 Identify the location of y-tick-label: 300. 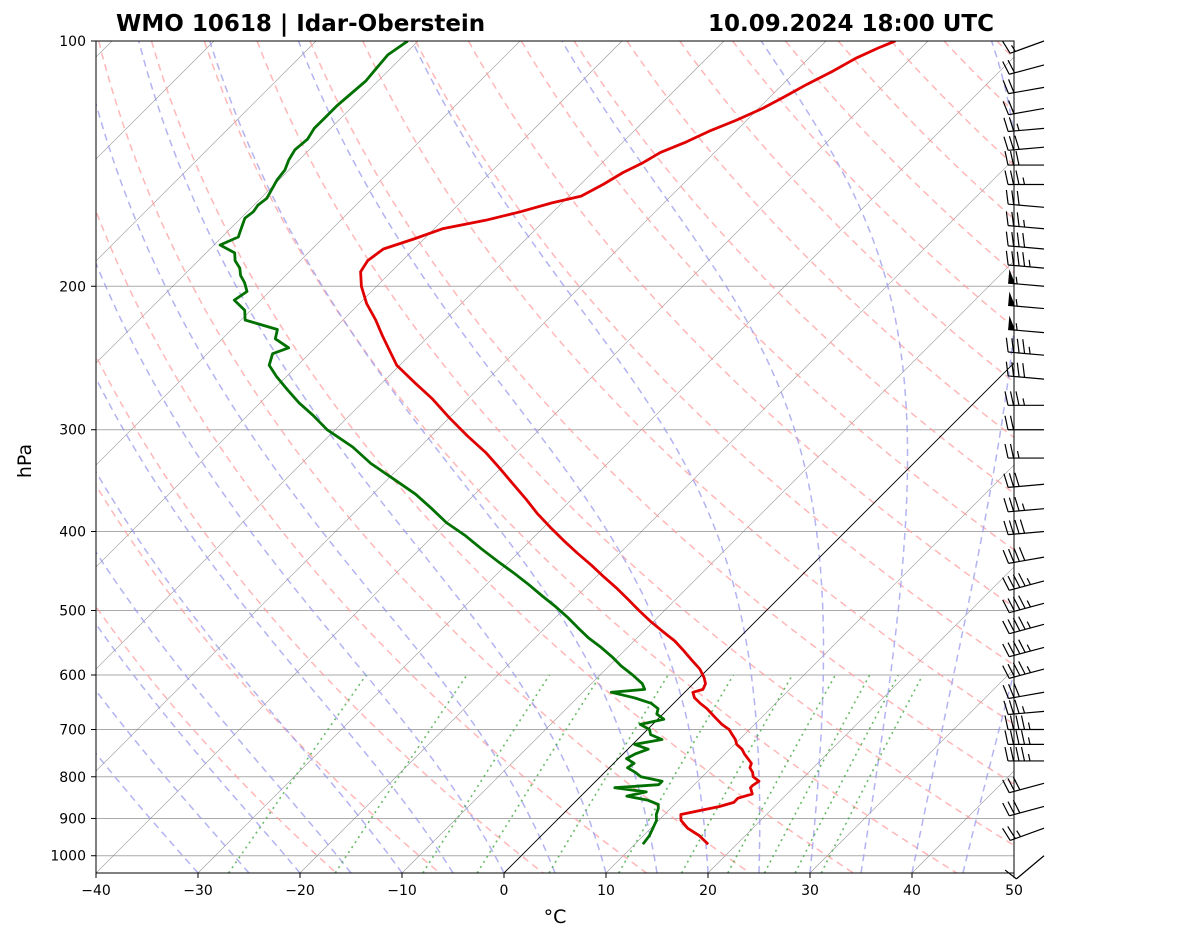
(72, 431).